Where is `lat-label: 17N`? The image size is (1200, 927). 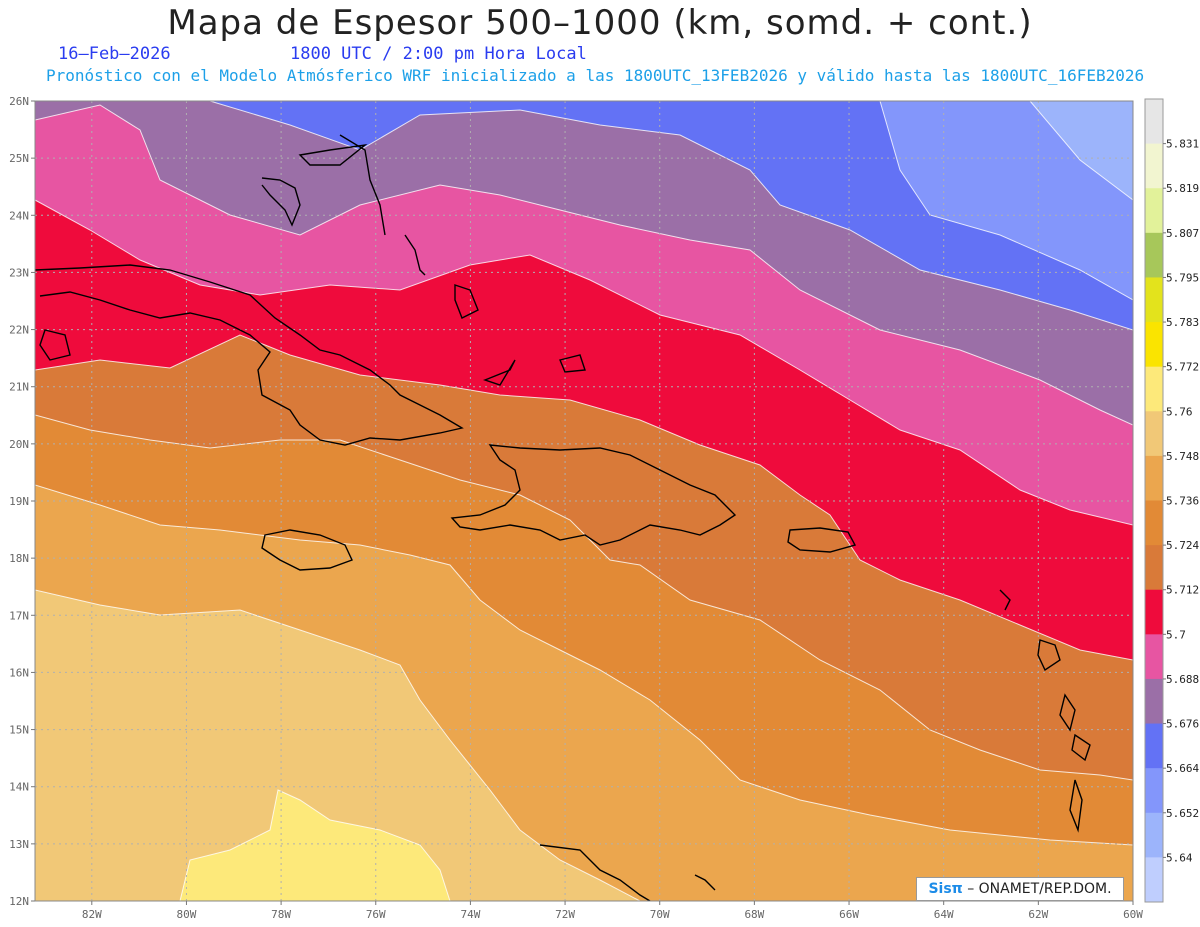 lat-label: 17N is located at coordinates (19, 615).